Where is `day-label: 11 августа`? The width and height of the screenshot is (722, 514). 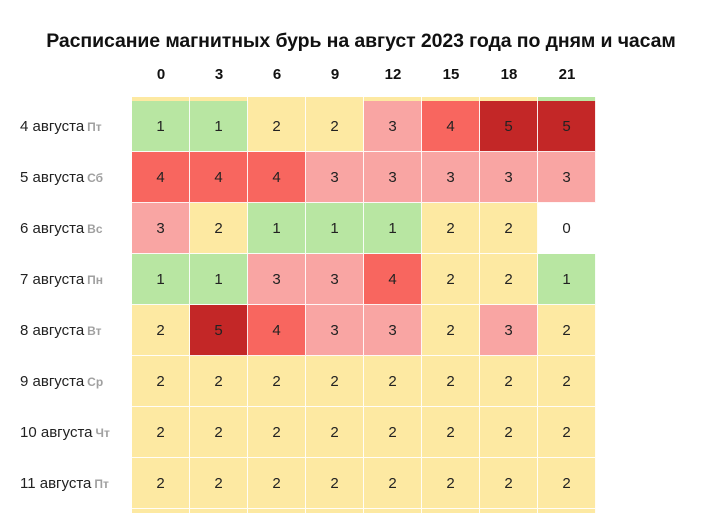 day-label: 11 августа is located at coordinates (56, 483).